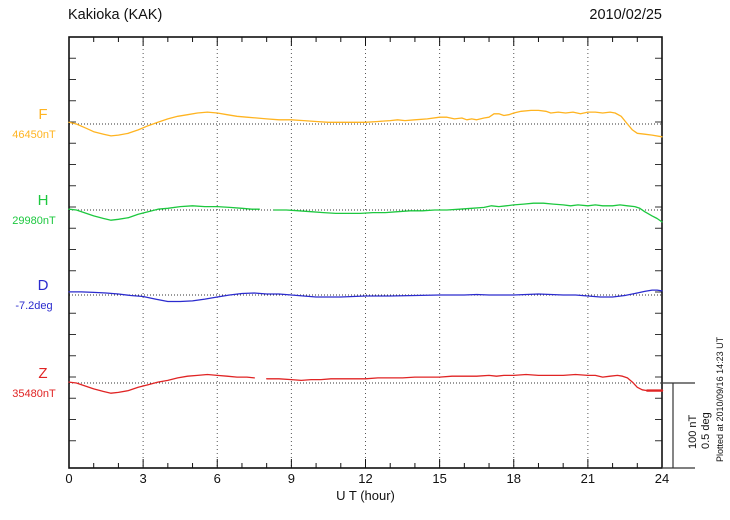  Describe the element at coordinates (513, 478) in the screenshot. I see `x-tick-label-18: 18` at that location.